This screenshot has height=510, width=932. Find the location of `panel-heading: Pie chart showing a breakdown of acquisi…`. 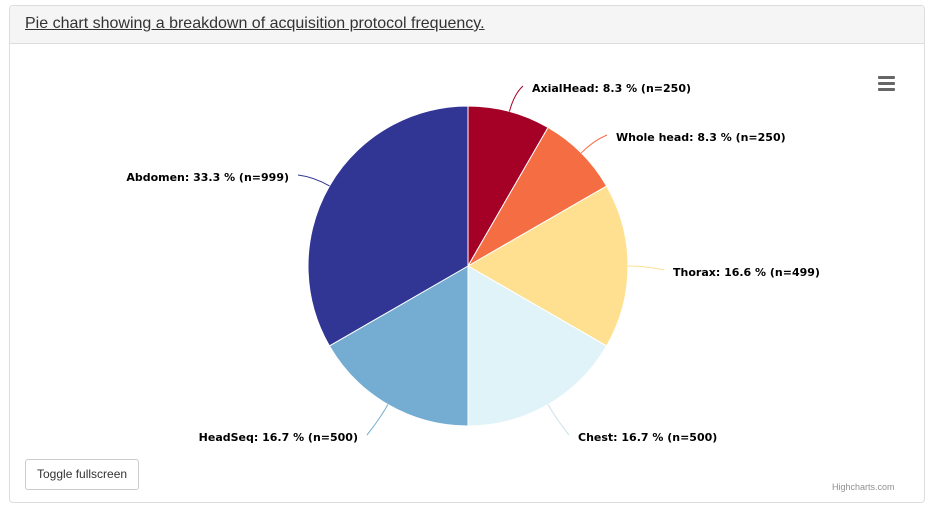

panel-heading: Pie chart showing a breakdown of acquisi… is located at coordinates (467, 25).